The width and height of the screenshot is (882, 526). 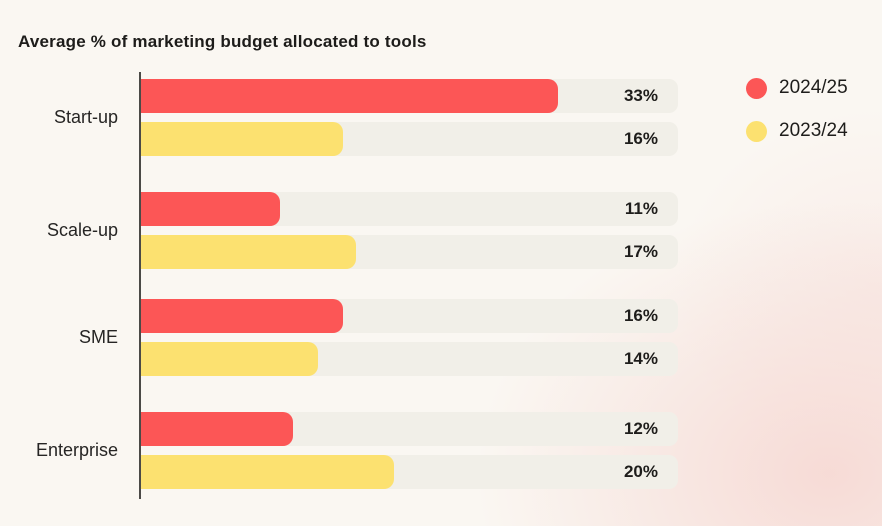 What do you see at coordinates (640, 471) in the screenshot?
I see `value-label: 20%` at bounding box center [640, 471].